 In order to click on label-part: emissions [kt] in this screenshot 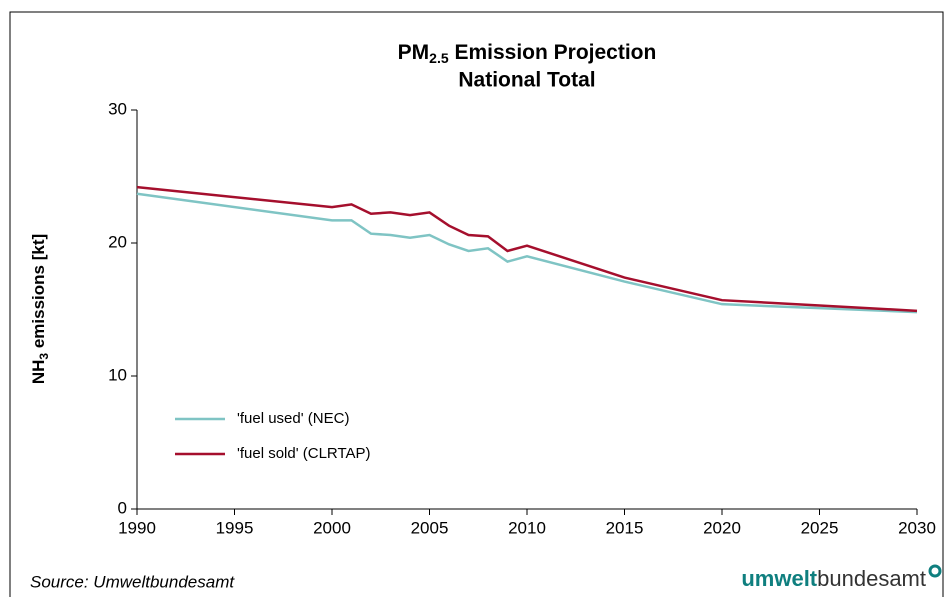, I will do `click(38, 293)`.